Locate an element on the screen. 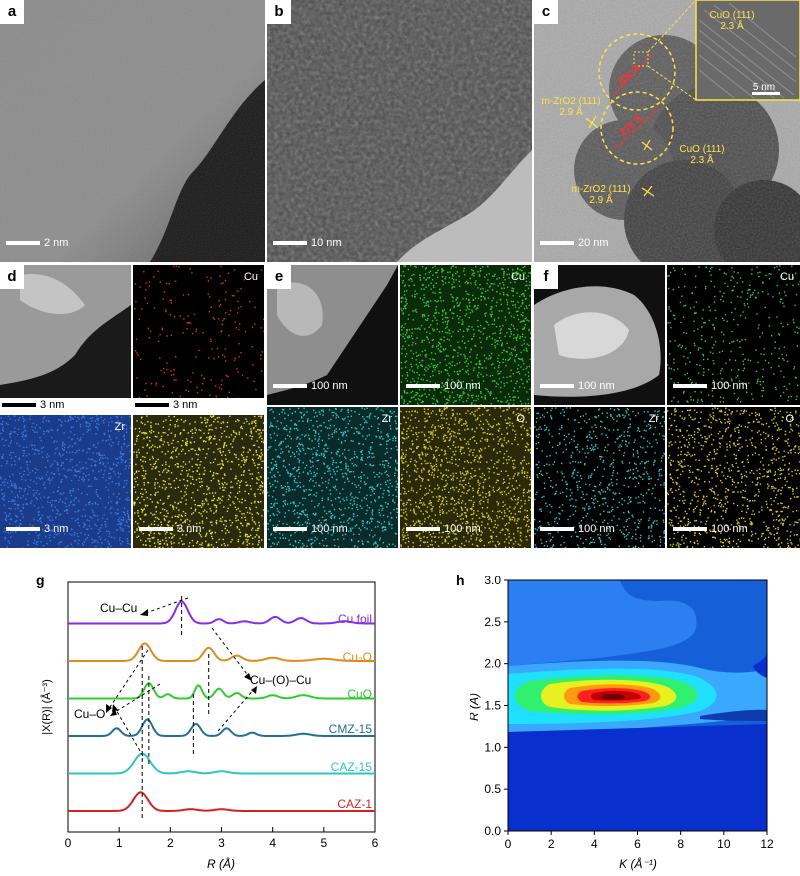 Image resolution: width=800 pixels, height=876 pixels. legend-caz1: CAZ-1 is located at coordinates (354, 804).